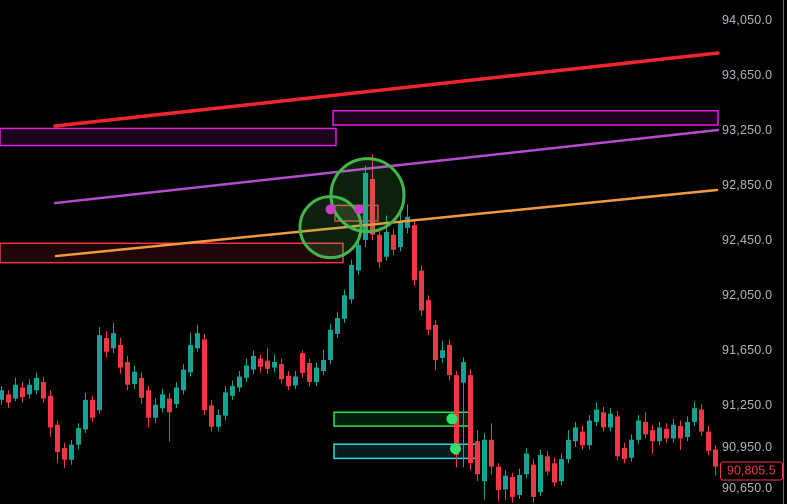 The image size is (787, 504). I want to click on price-tick-label: 94,050.0, so click(747, 20).